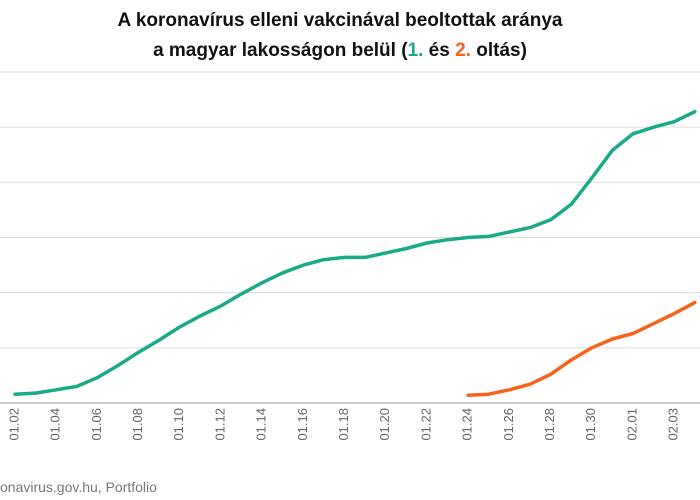 The image size is (700, 500). What do you see at coordinates (425, 424) in the screenshot?
I see `x-tick-label: 01.22` at bounding box center [425, 424].